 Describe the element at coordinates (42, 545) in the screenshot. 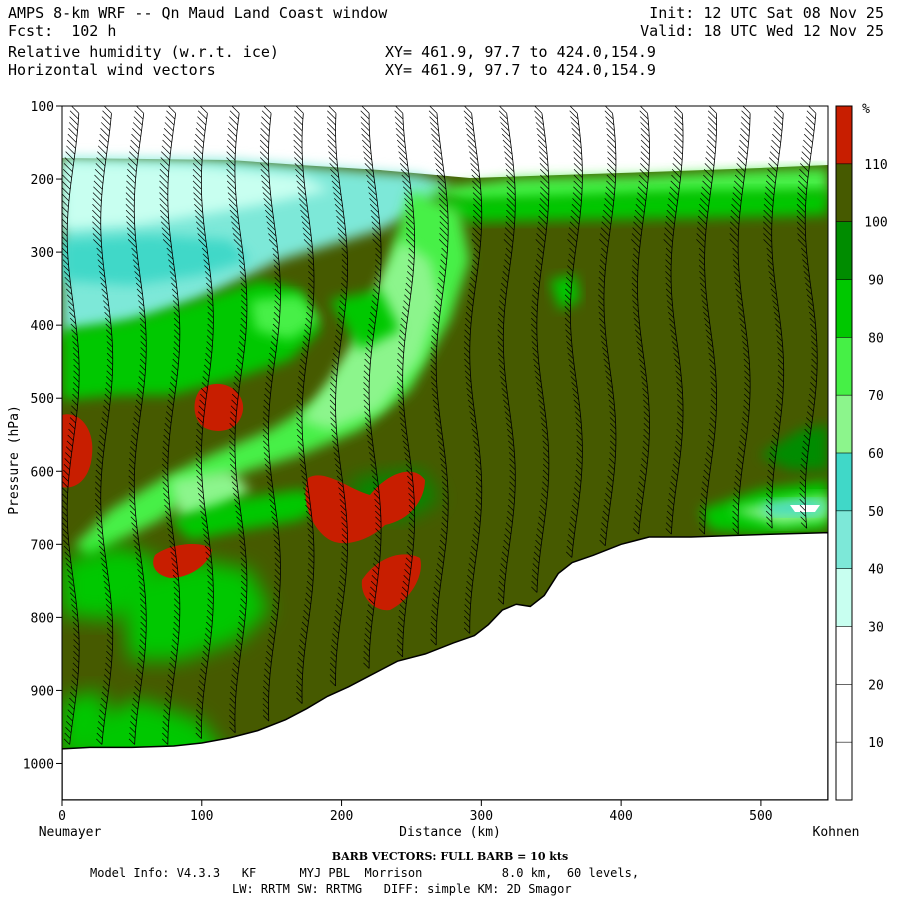

I see `y-tick-label-700: 700` at that location.